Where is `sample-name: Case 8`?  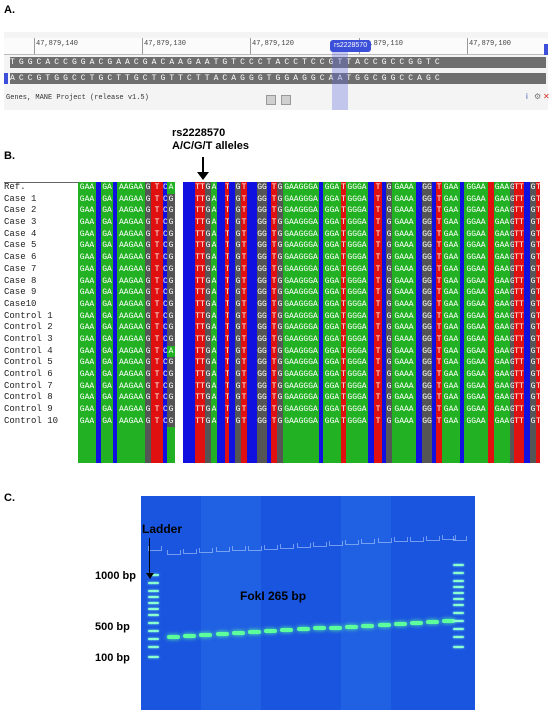
sample-name: Case 8 is located at coordinates (20, 280).